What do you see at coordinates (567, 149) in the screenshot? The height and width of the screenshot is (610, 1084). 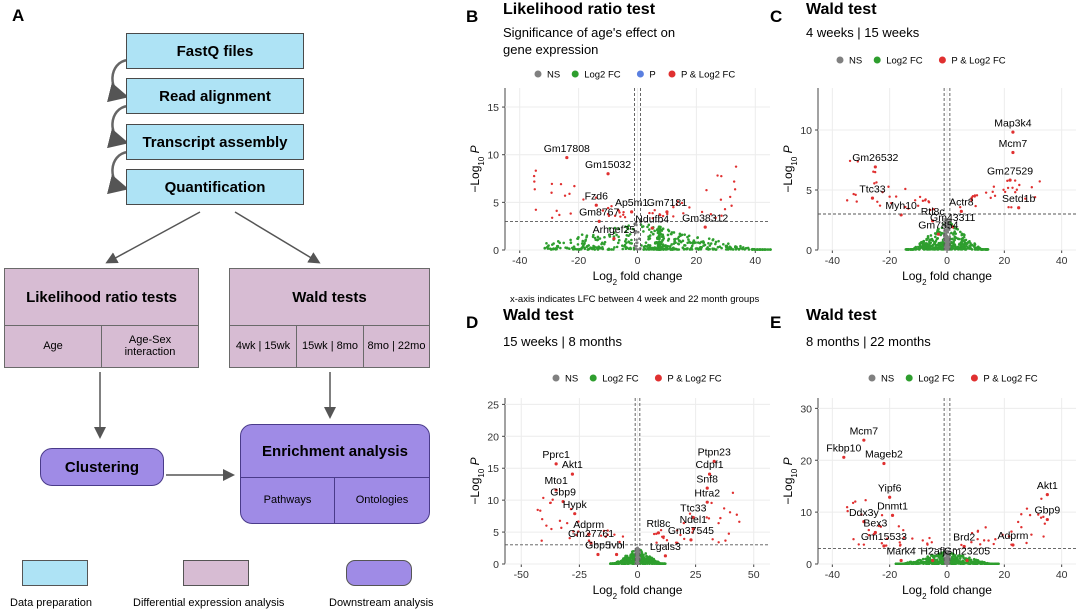 I see `gene-label: Gm17808` at bounding box center [567, 149].